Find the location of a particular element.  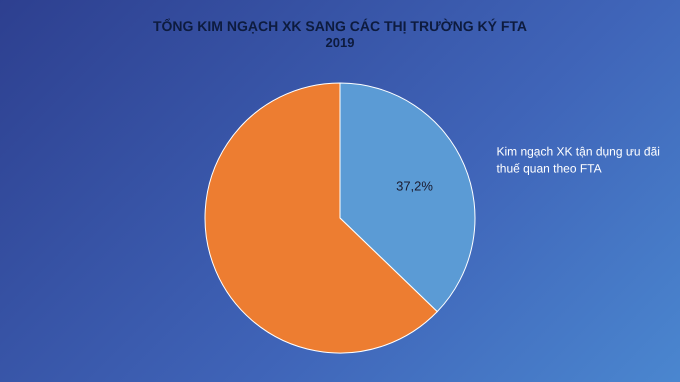

slice-label: Kim ngạch XK tận dụng ưu đãi thuế quan theo FTA is located at coordinates (578, 160).